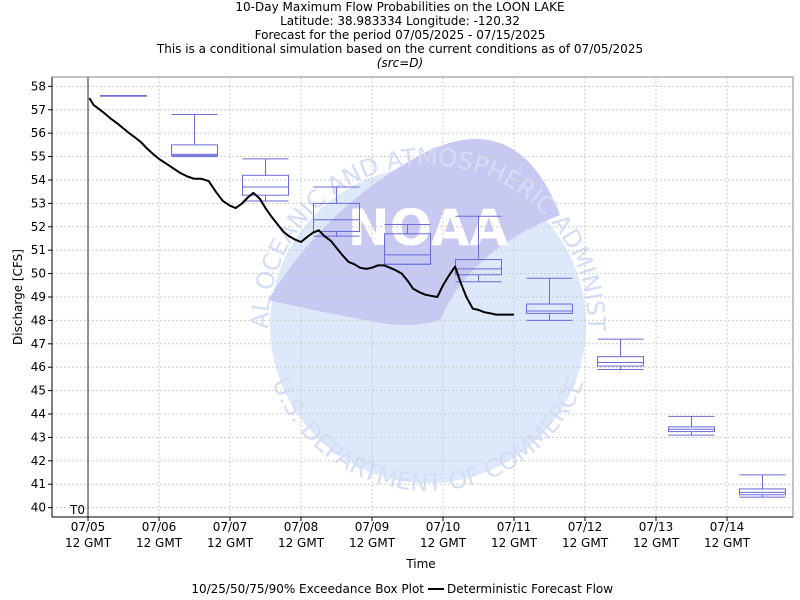 The height and width of the screenshot is (600, 800). I want to click on y-tick-label: 44, so click(38, 414).